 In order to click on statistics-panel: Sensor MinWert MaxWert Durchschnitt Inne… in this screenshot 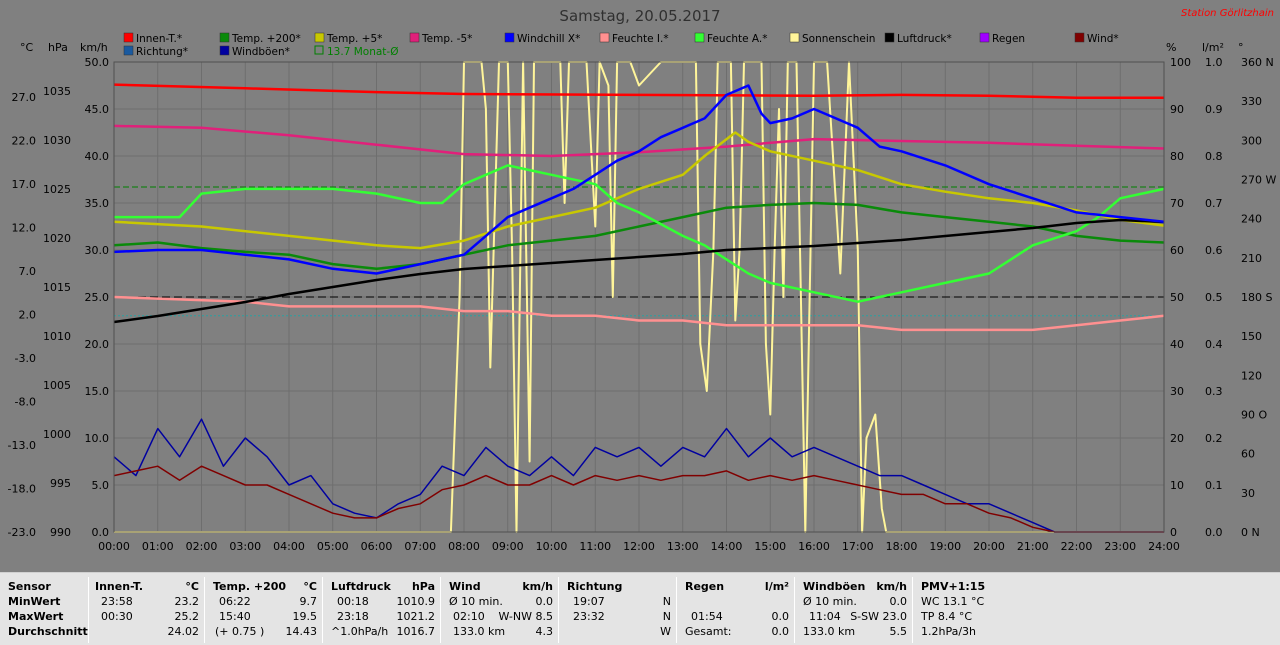, I will do `click(640, 608)`.